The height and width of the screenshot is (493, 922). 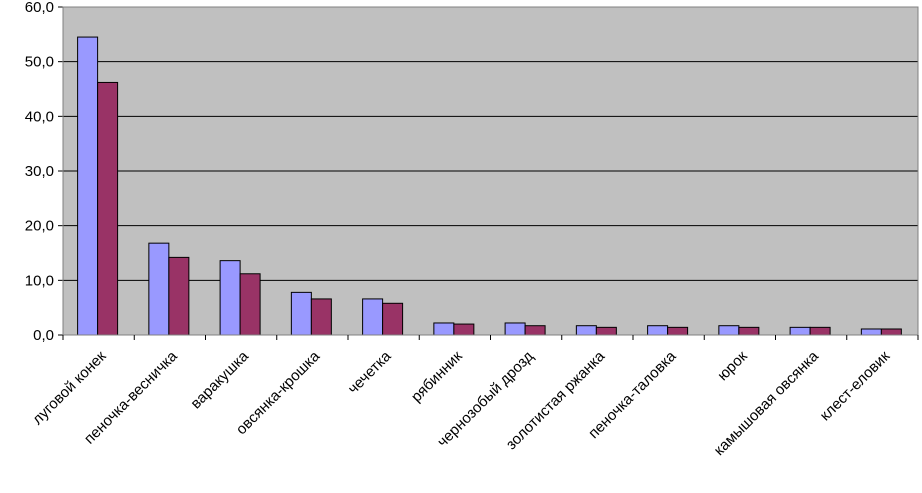 I want to click on y-tick-label: 30,0, so click(x=39, y=171).